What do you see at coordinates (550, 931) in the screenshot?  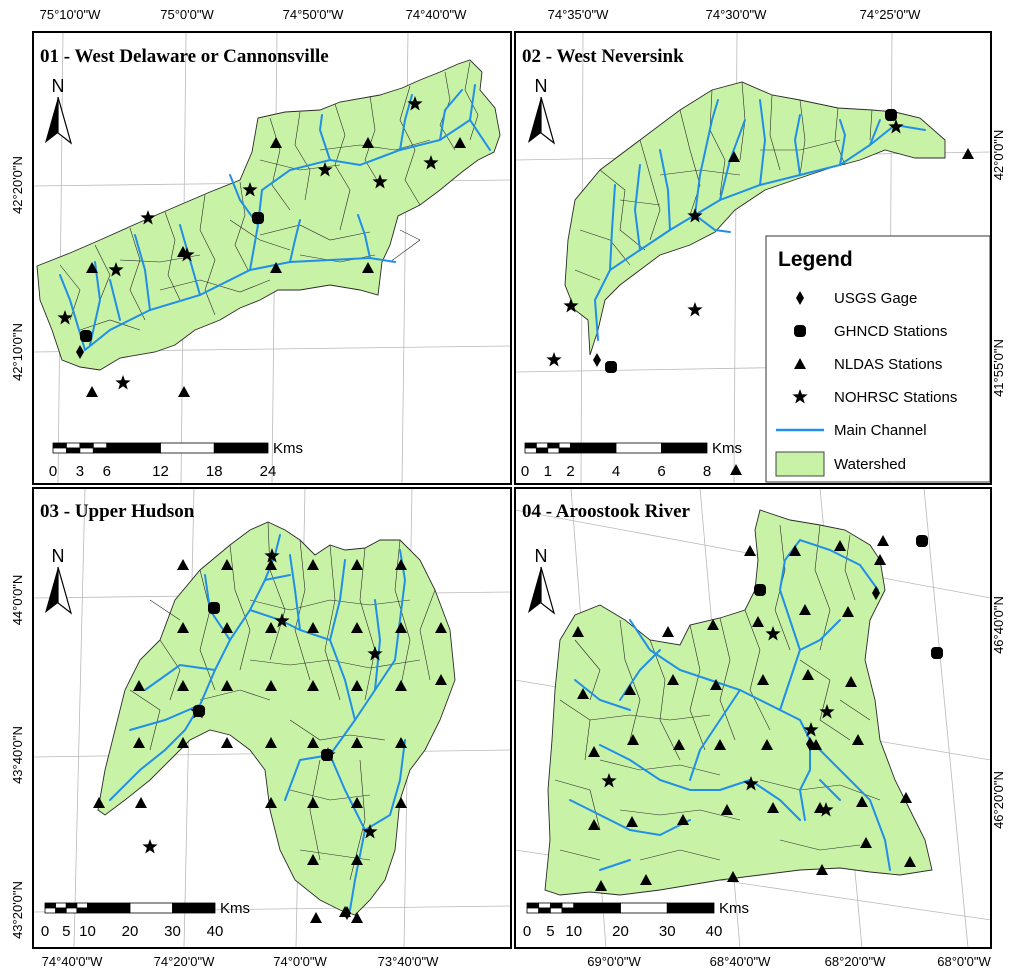 I see `scale-tick-label: 5` at bounding box center [550, 931].